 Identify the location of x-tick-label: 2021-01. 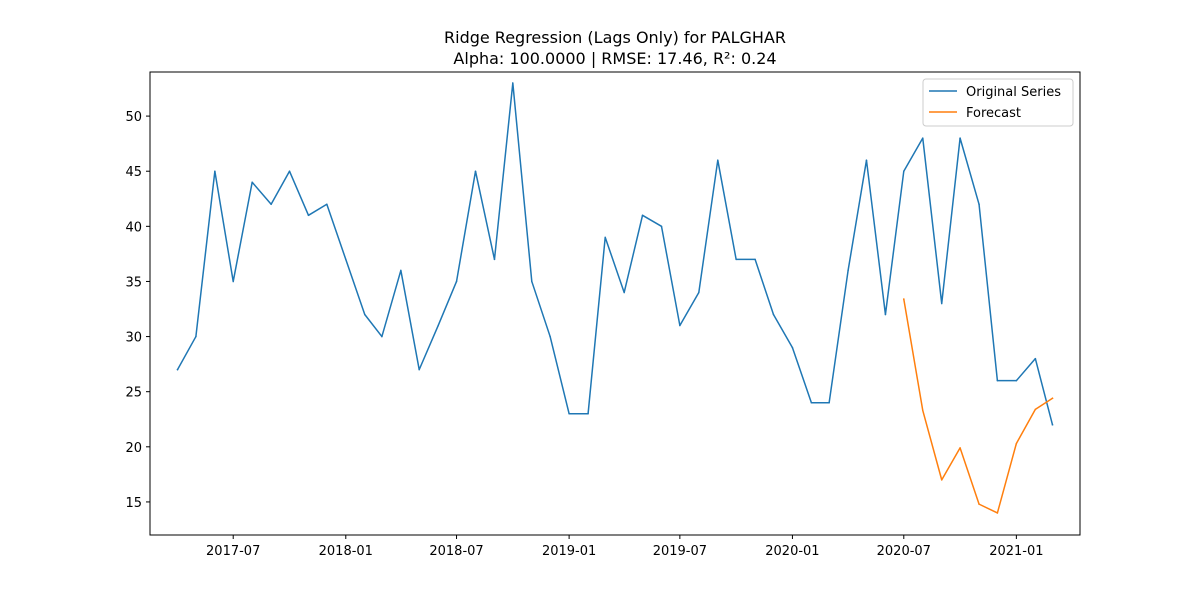
(1016, 551).